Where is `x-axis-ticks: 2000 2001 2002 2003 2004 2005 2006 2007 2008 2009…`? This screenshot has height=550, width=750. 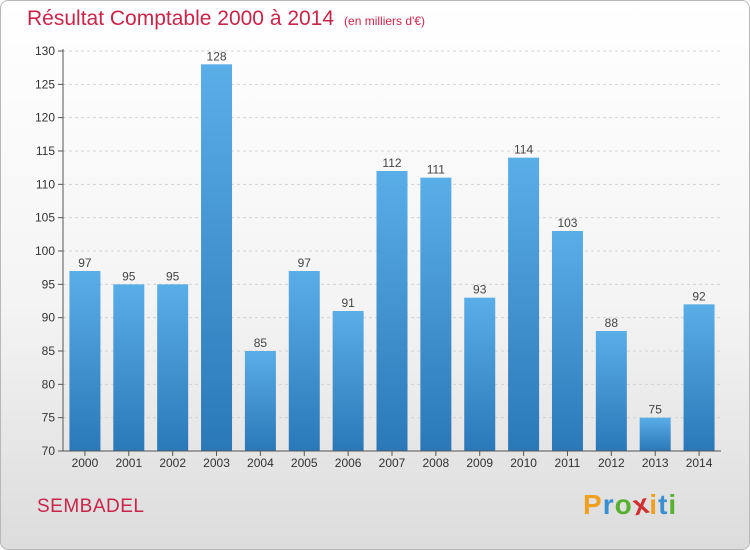 x-axis-ticks: 2000 2001 2002 2003 2004 2005 2006 2007 2008 2009… is located at coordinates (392, 460).